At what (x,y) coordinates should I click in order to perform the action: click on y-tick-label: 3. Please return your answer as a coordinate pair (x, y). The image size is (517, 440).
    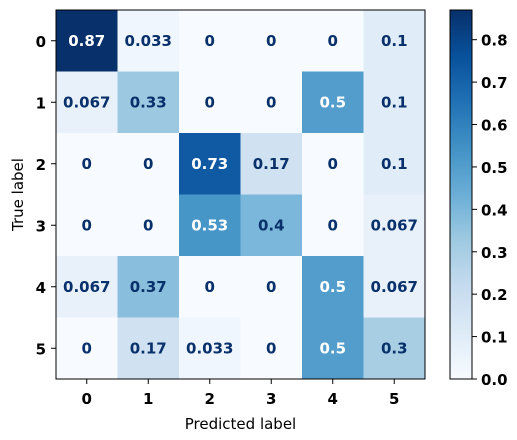
    Looking at the image, I should click on (41, 226).